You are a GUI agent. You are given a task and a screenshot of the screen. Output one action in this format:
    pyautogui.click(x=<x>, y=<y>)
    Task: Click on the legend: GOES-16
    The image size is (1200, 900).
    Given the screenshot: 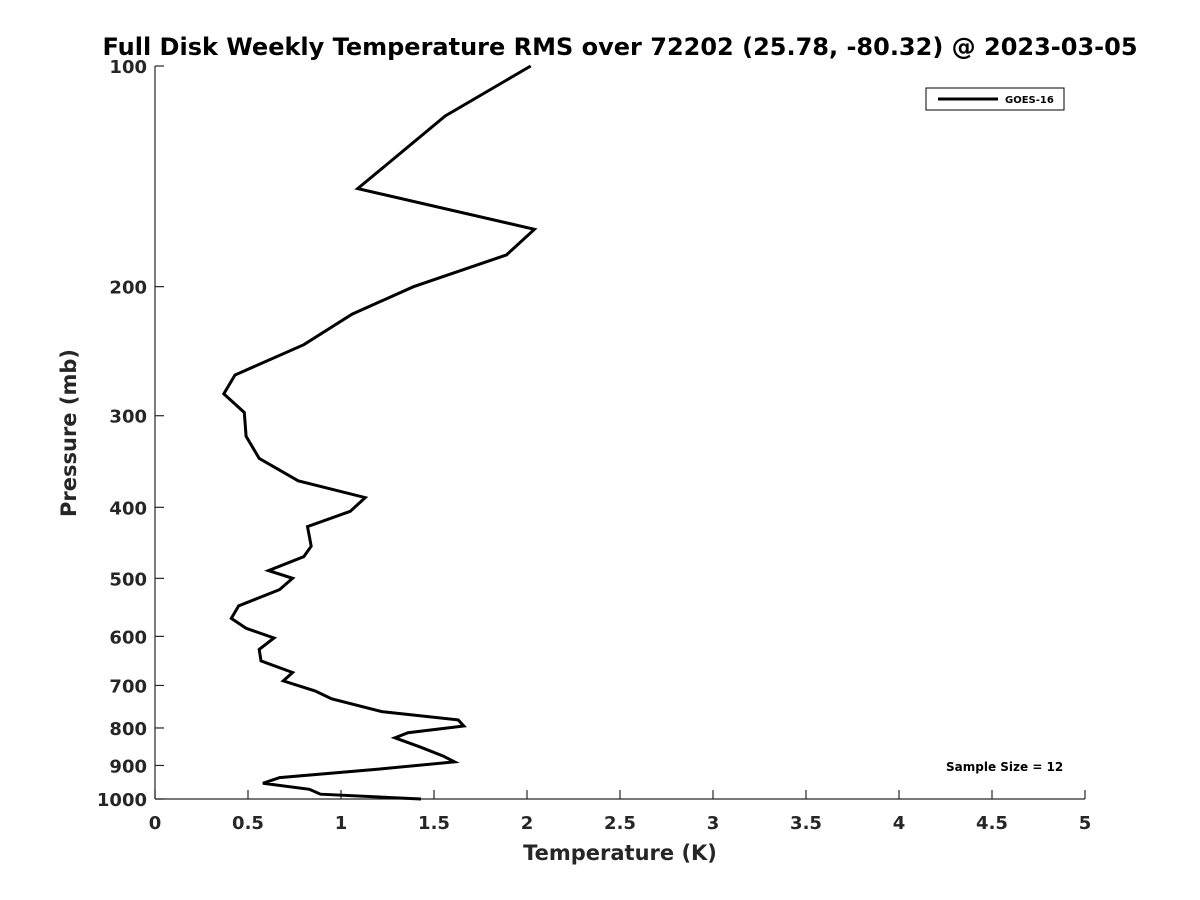 What is the action you would take?
    pyautogui.click(x=995, y=99)
    